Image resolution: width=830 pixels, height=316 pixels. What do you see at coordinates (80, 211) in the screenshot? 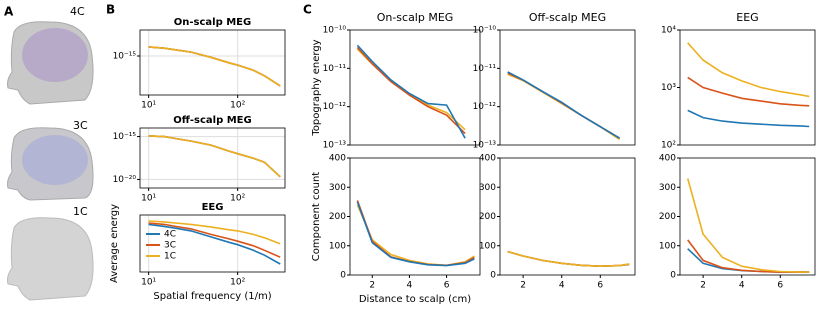
I see `head-label: 1C` at bounding box center [80, 211].